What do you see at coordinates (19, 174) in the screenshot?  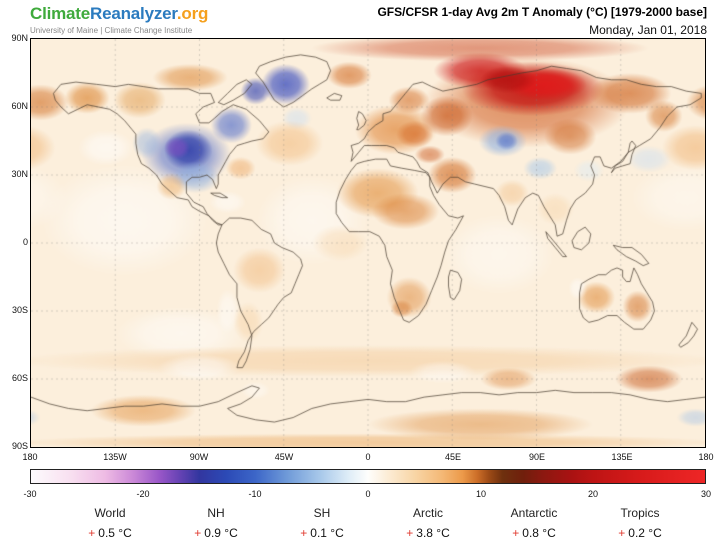 I see `lat-label-30n: 30N` at bounding box center [19, 174].